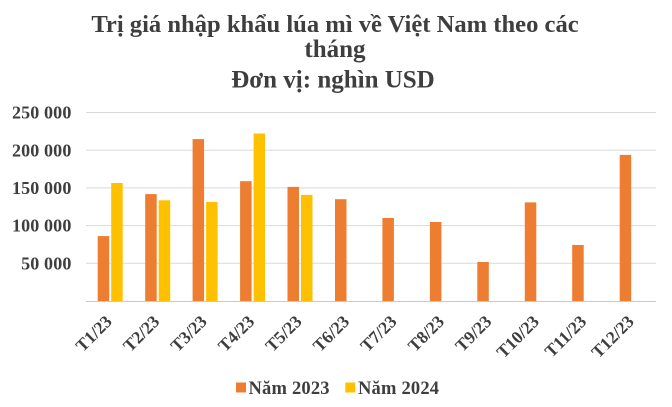 The image size is (672, 407). What do you see at coordinates (335, 49) in the screenshot?
I see `svg-text: tháng` at bounding box center [335, 49].